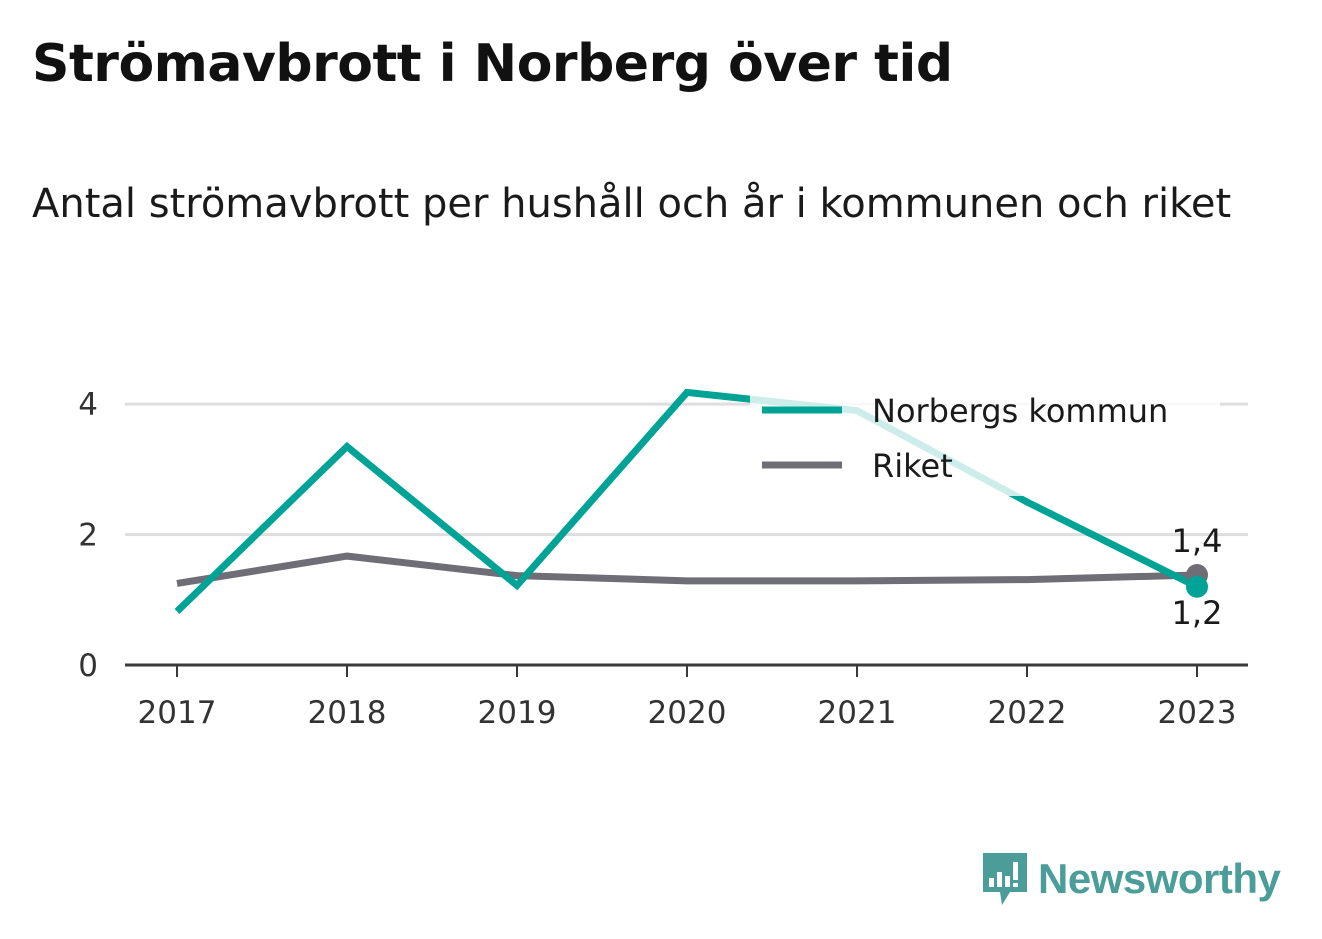 This screenshot has width=1322, height=939. I want to click on newsworthy-logo-icon, so click(1005, 879).